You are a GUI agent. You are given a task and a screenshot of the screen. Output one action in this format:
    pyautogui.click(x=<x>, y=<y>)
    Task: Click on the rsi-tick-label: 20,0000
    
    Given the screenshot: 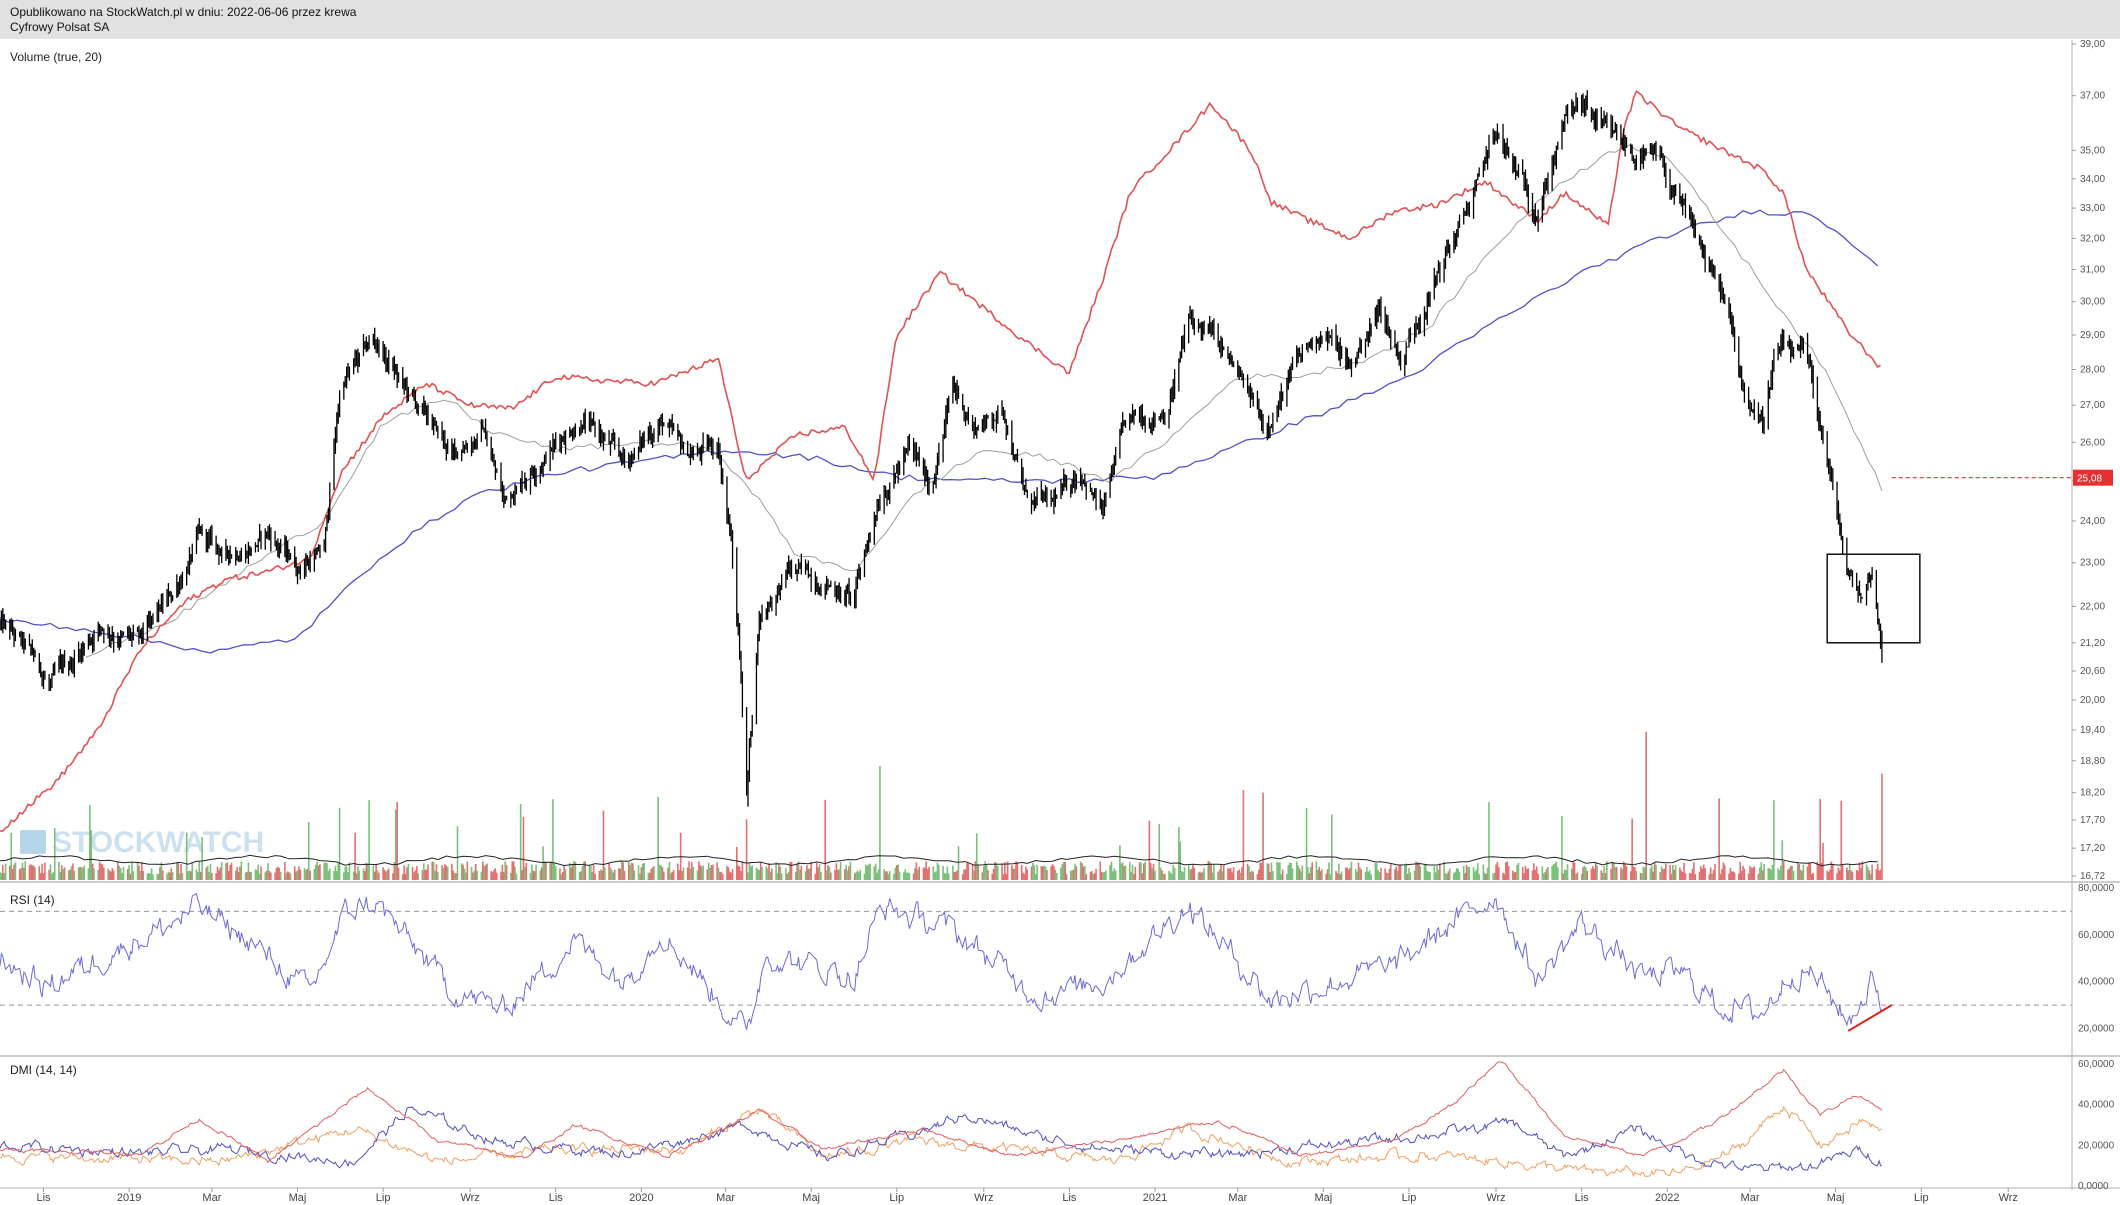 What is the action you would take?
    pyautogui.click(x=2096, y=1029)
    